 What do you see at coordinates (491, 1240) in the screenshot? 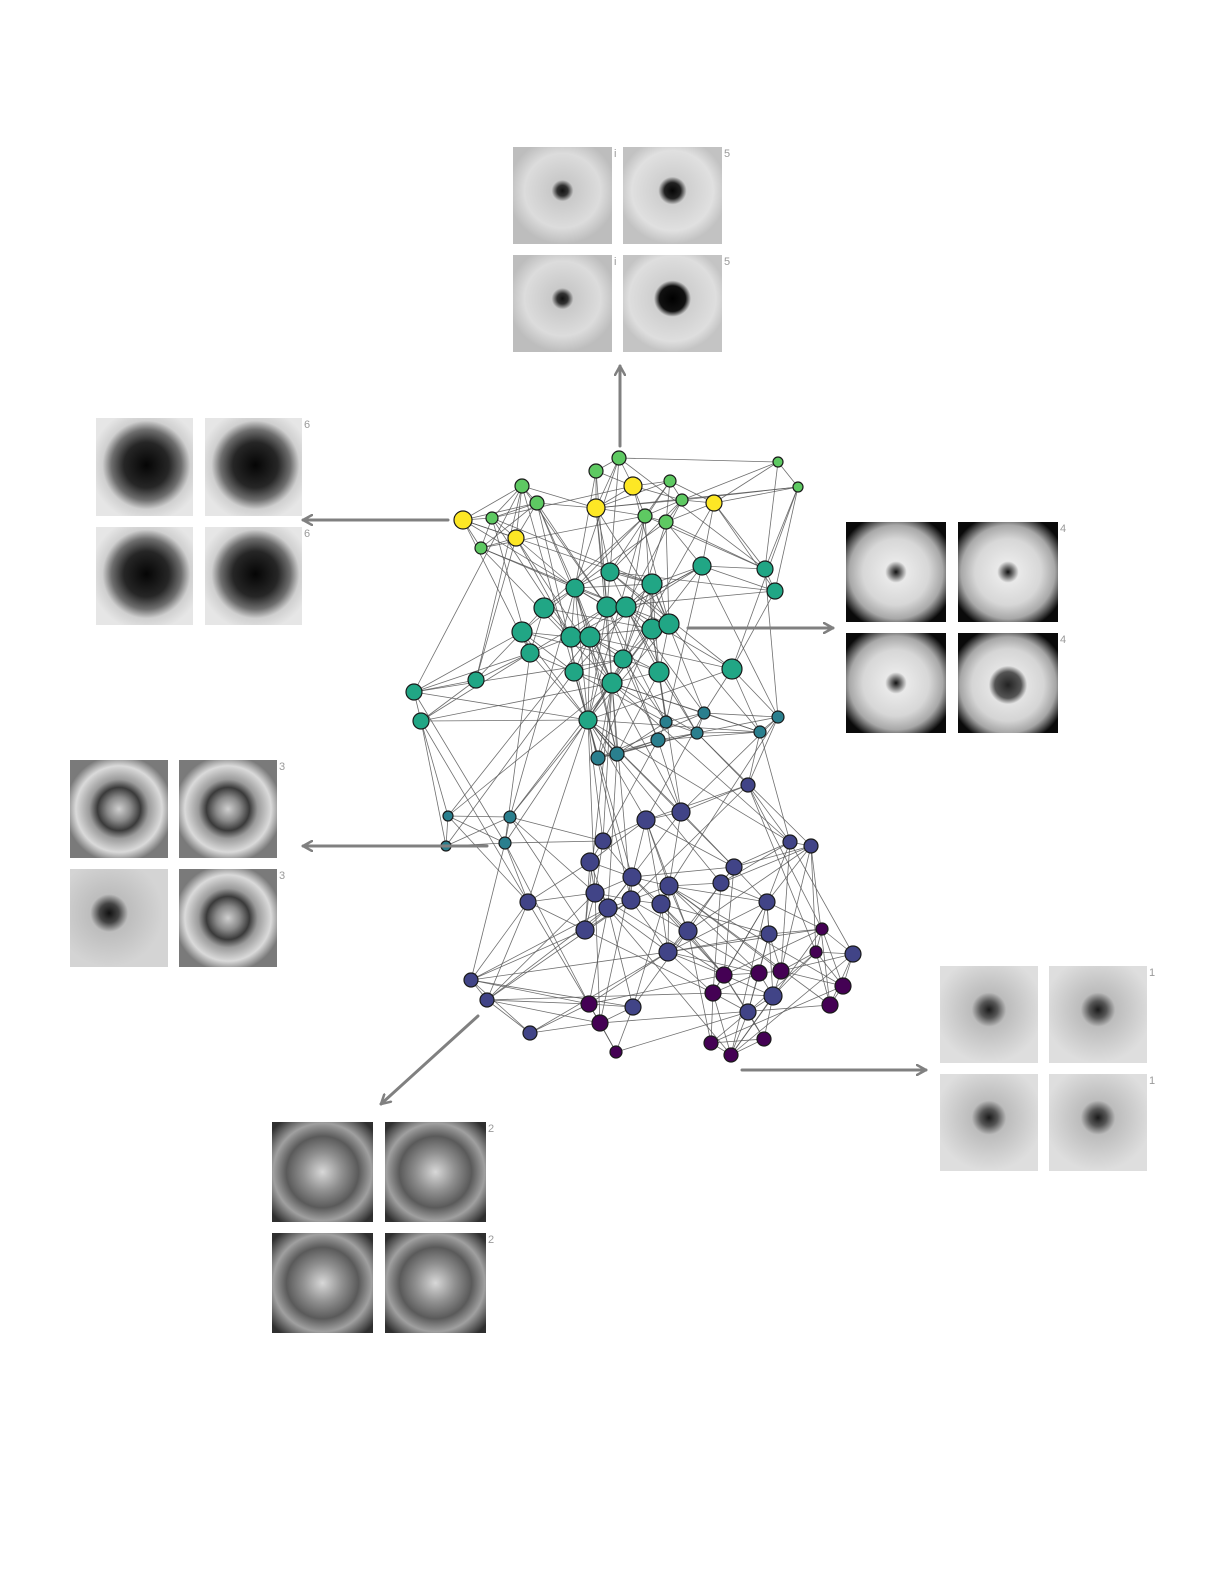
I see `cluster-index-label: 2` at bounding box center [491, 1240].